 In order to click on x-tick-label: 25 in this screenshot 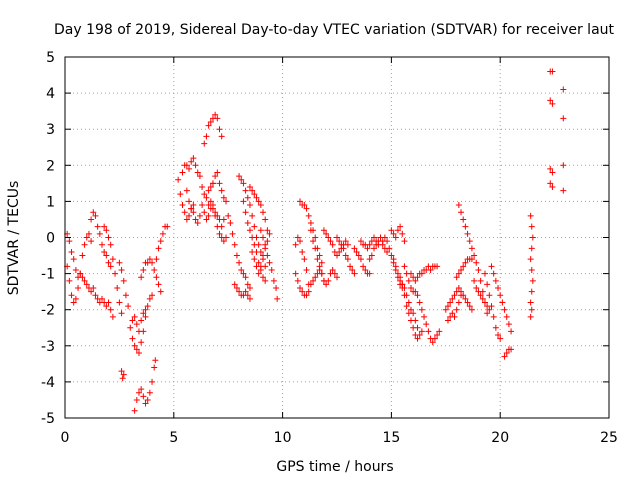, I will do `click(609, 438)`.